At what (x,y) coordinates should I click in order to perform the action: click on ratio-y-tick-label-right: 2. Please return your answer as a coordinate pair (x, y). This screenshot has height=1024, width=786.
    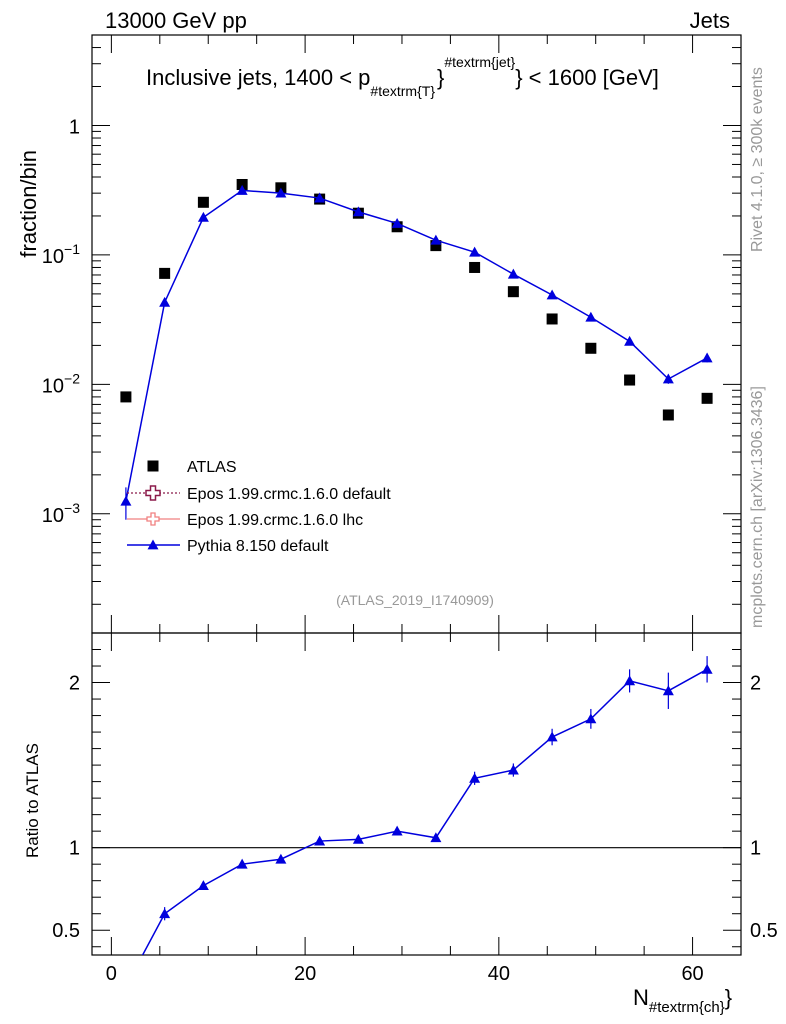
    Looking at the image, I should click on (755, 684).